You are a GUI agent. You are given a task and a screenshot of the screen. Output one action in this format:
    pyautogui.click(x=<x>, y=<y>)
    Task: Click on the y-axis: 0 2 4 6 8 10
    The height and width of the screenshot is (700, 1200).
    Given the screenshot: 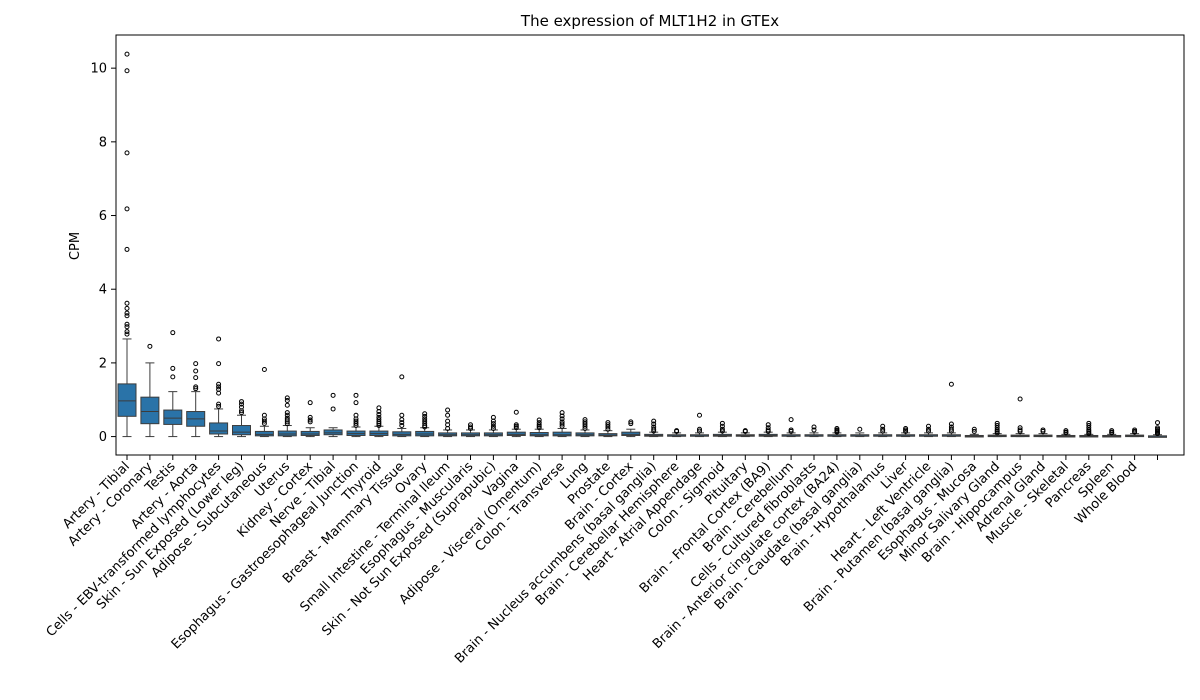 What is the action you would take?
    pyautogui.click(x=103, y=253)
    